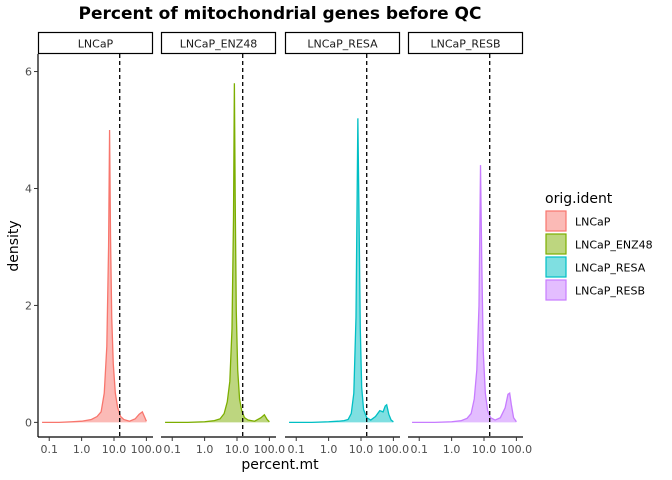  What do you see at coordinates (28, 305) in the screenshot?
I see `y-tick-label: 2` at bounding box center [28, 305].